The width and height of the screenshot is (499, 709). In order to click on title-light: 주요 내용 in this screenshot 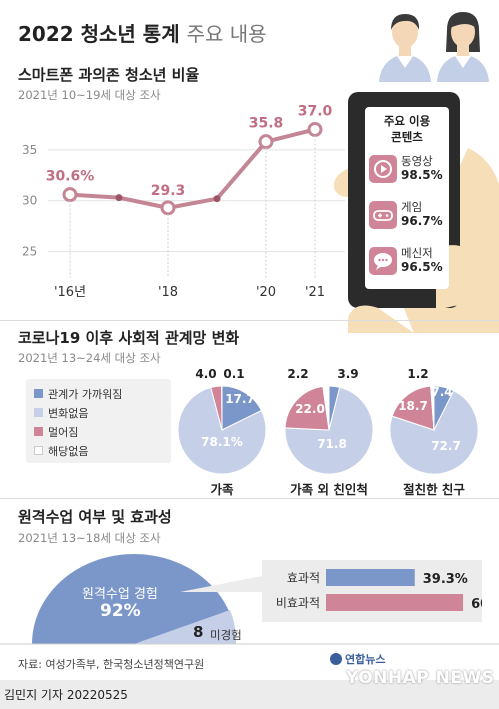, I will do `click(226, 34)`.